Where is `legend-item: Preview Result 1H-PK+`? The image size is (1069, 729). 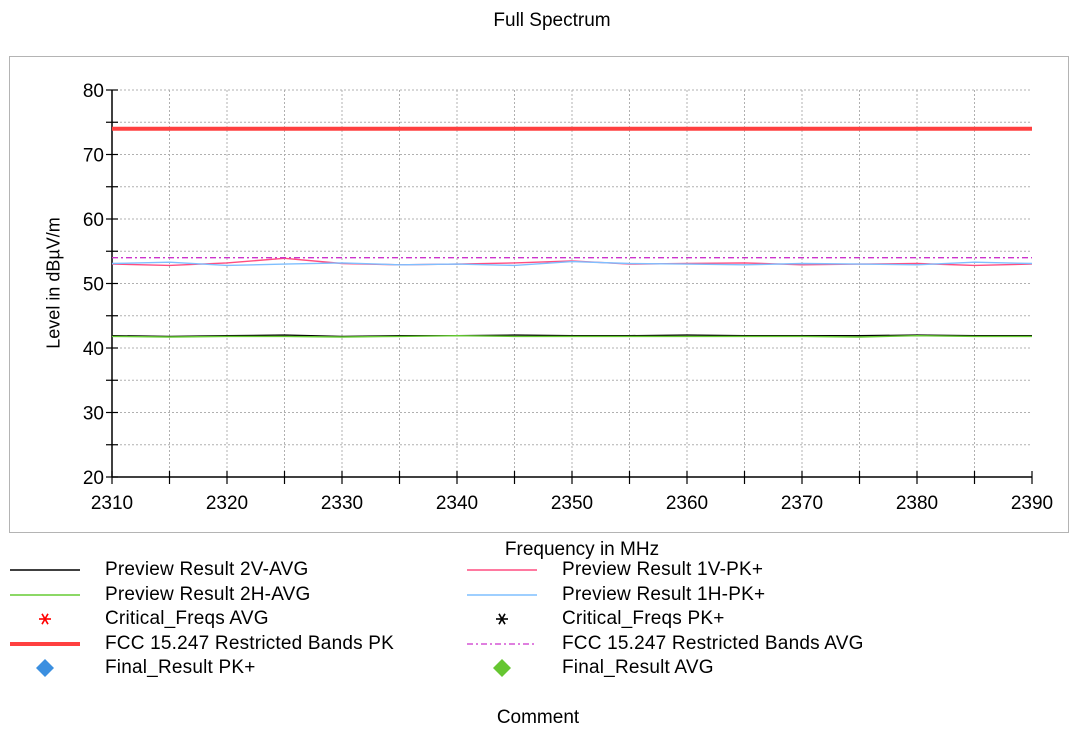
legend-item: Preview Result 1H-PK+ is located at coordinates (616, 595).